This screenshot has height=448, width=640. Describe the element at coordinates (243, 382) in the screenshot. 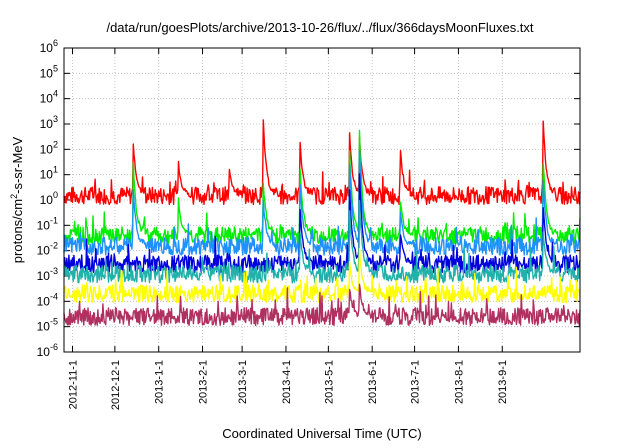

I see `x-tick-label: 2013-3-1` at that location.